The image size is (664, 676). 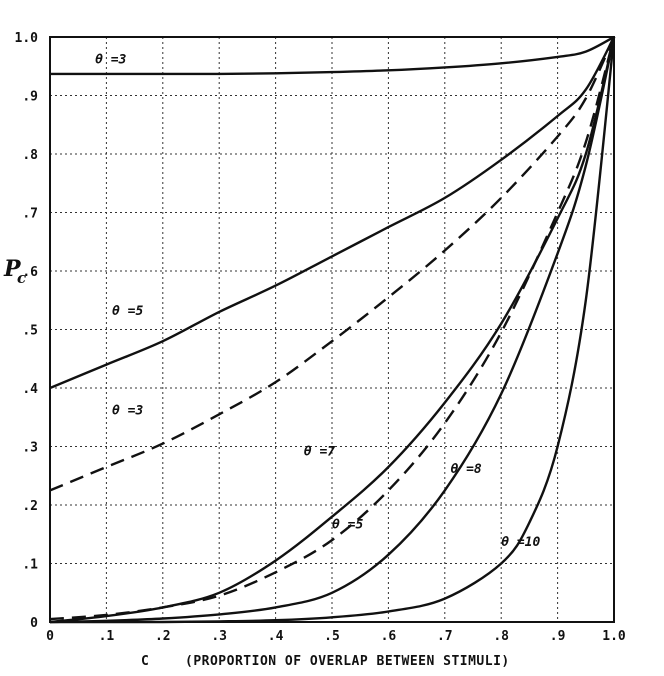 I want to click on x-tick-label: .1, so click(x=107, y=636).